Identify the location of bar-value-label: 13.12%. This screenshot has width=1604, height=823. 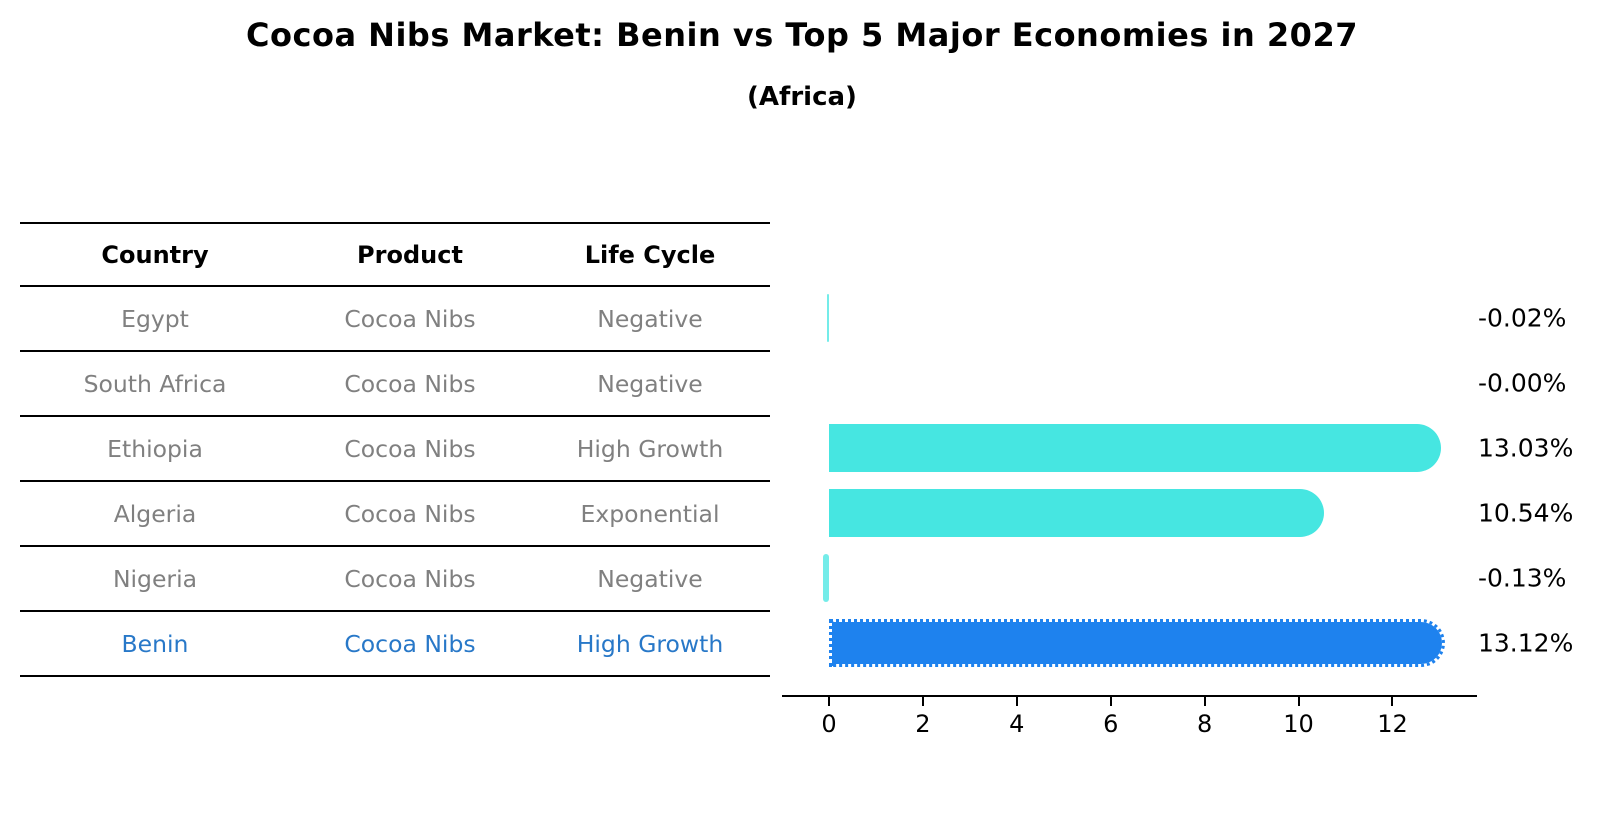
(1526, 642).